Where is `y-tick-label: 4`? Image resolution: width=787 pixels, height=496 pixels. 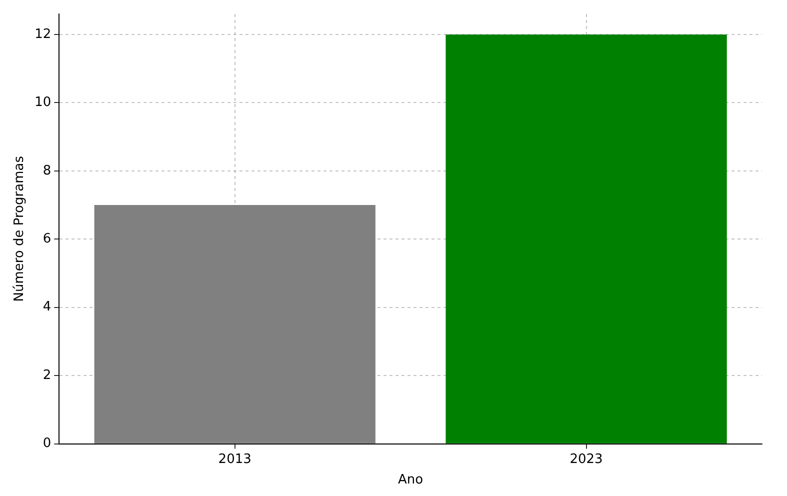 y-tick-label: 4 is located at coordinates (47, 307).